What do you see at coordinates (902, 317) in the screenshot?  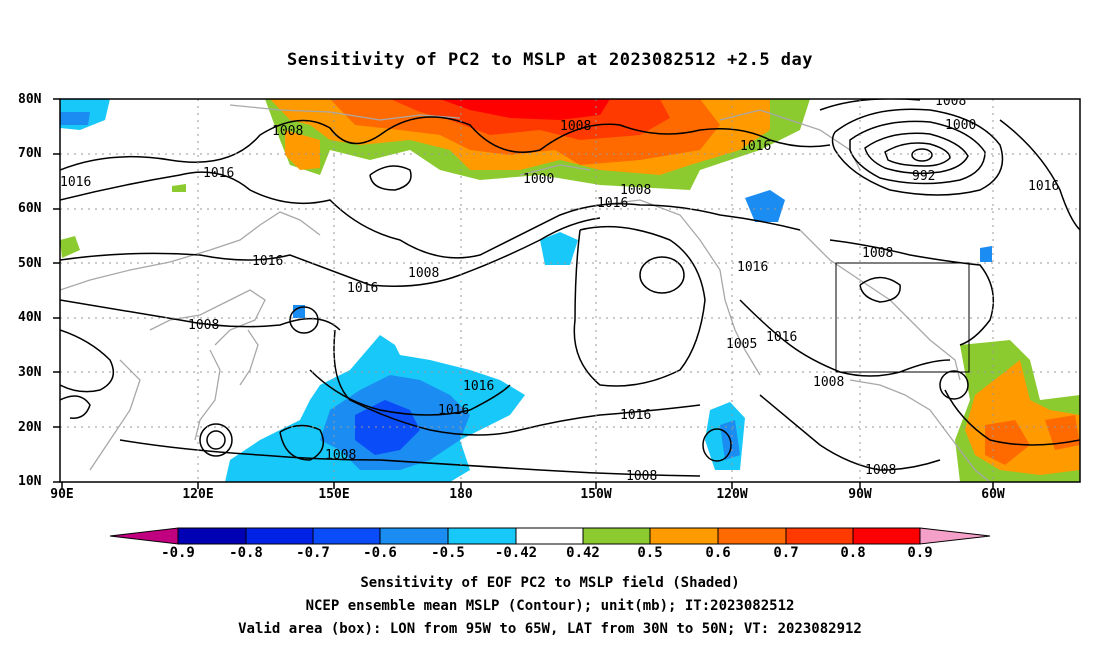 I see `valid-area-box` at bounding box center [902, 317].